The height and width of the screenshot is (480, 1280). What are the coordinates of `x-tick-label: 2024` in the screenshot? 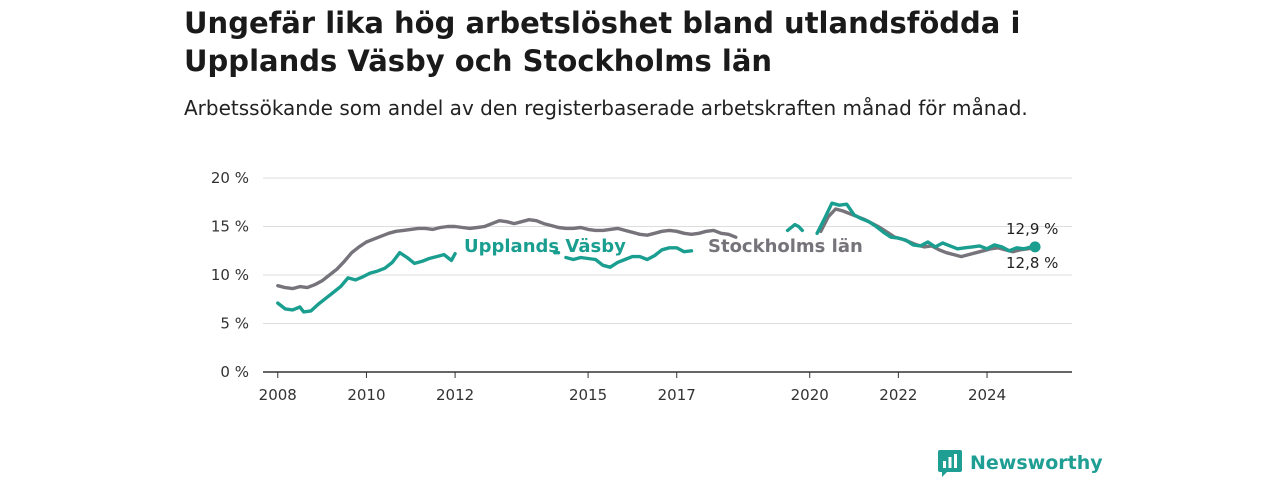 It's located at (987, 395).